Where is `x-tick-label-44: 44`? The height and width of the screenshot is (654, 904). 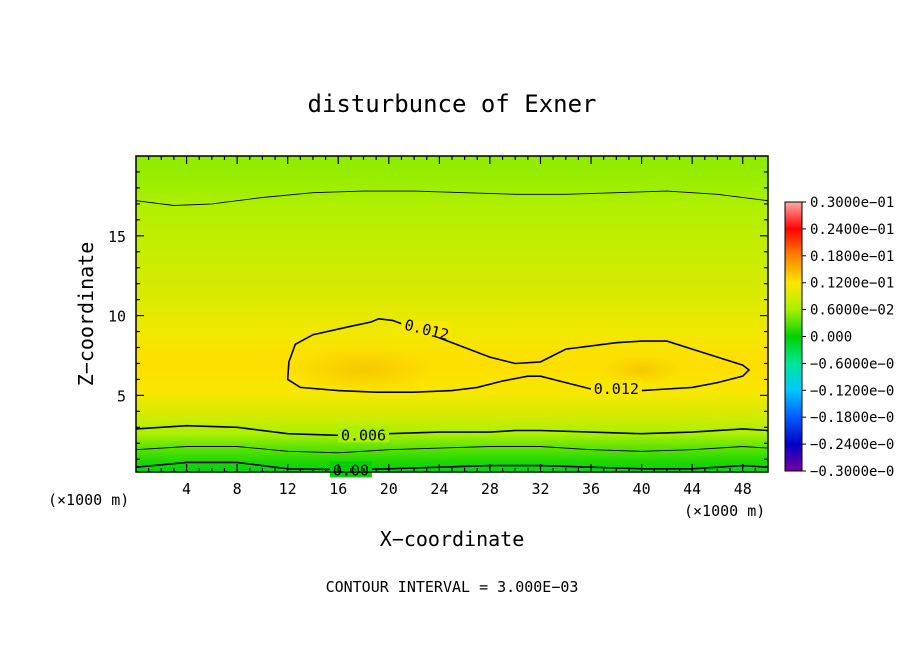
x-tick-label-44: 44 is located at coordinates (692, 489).